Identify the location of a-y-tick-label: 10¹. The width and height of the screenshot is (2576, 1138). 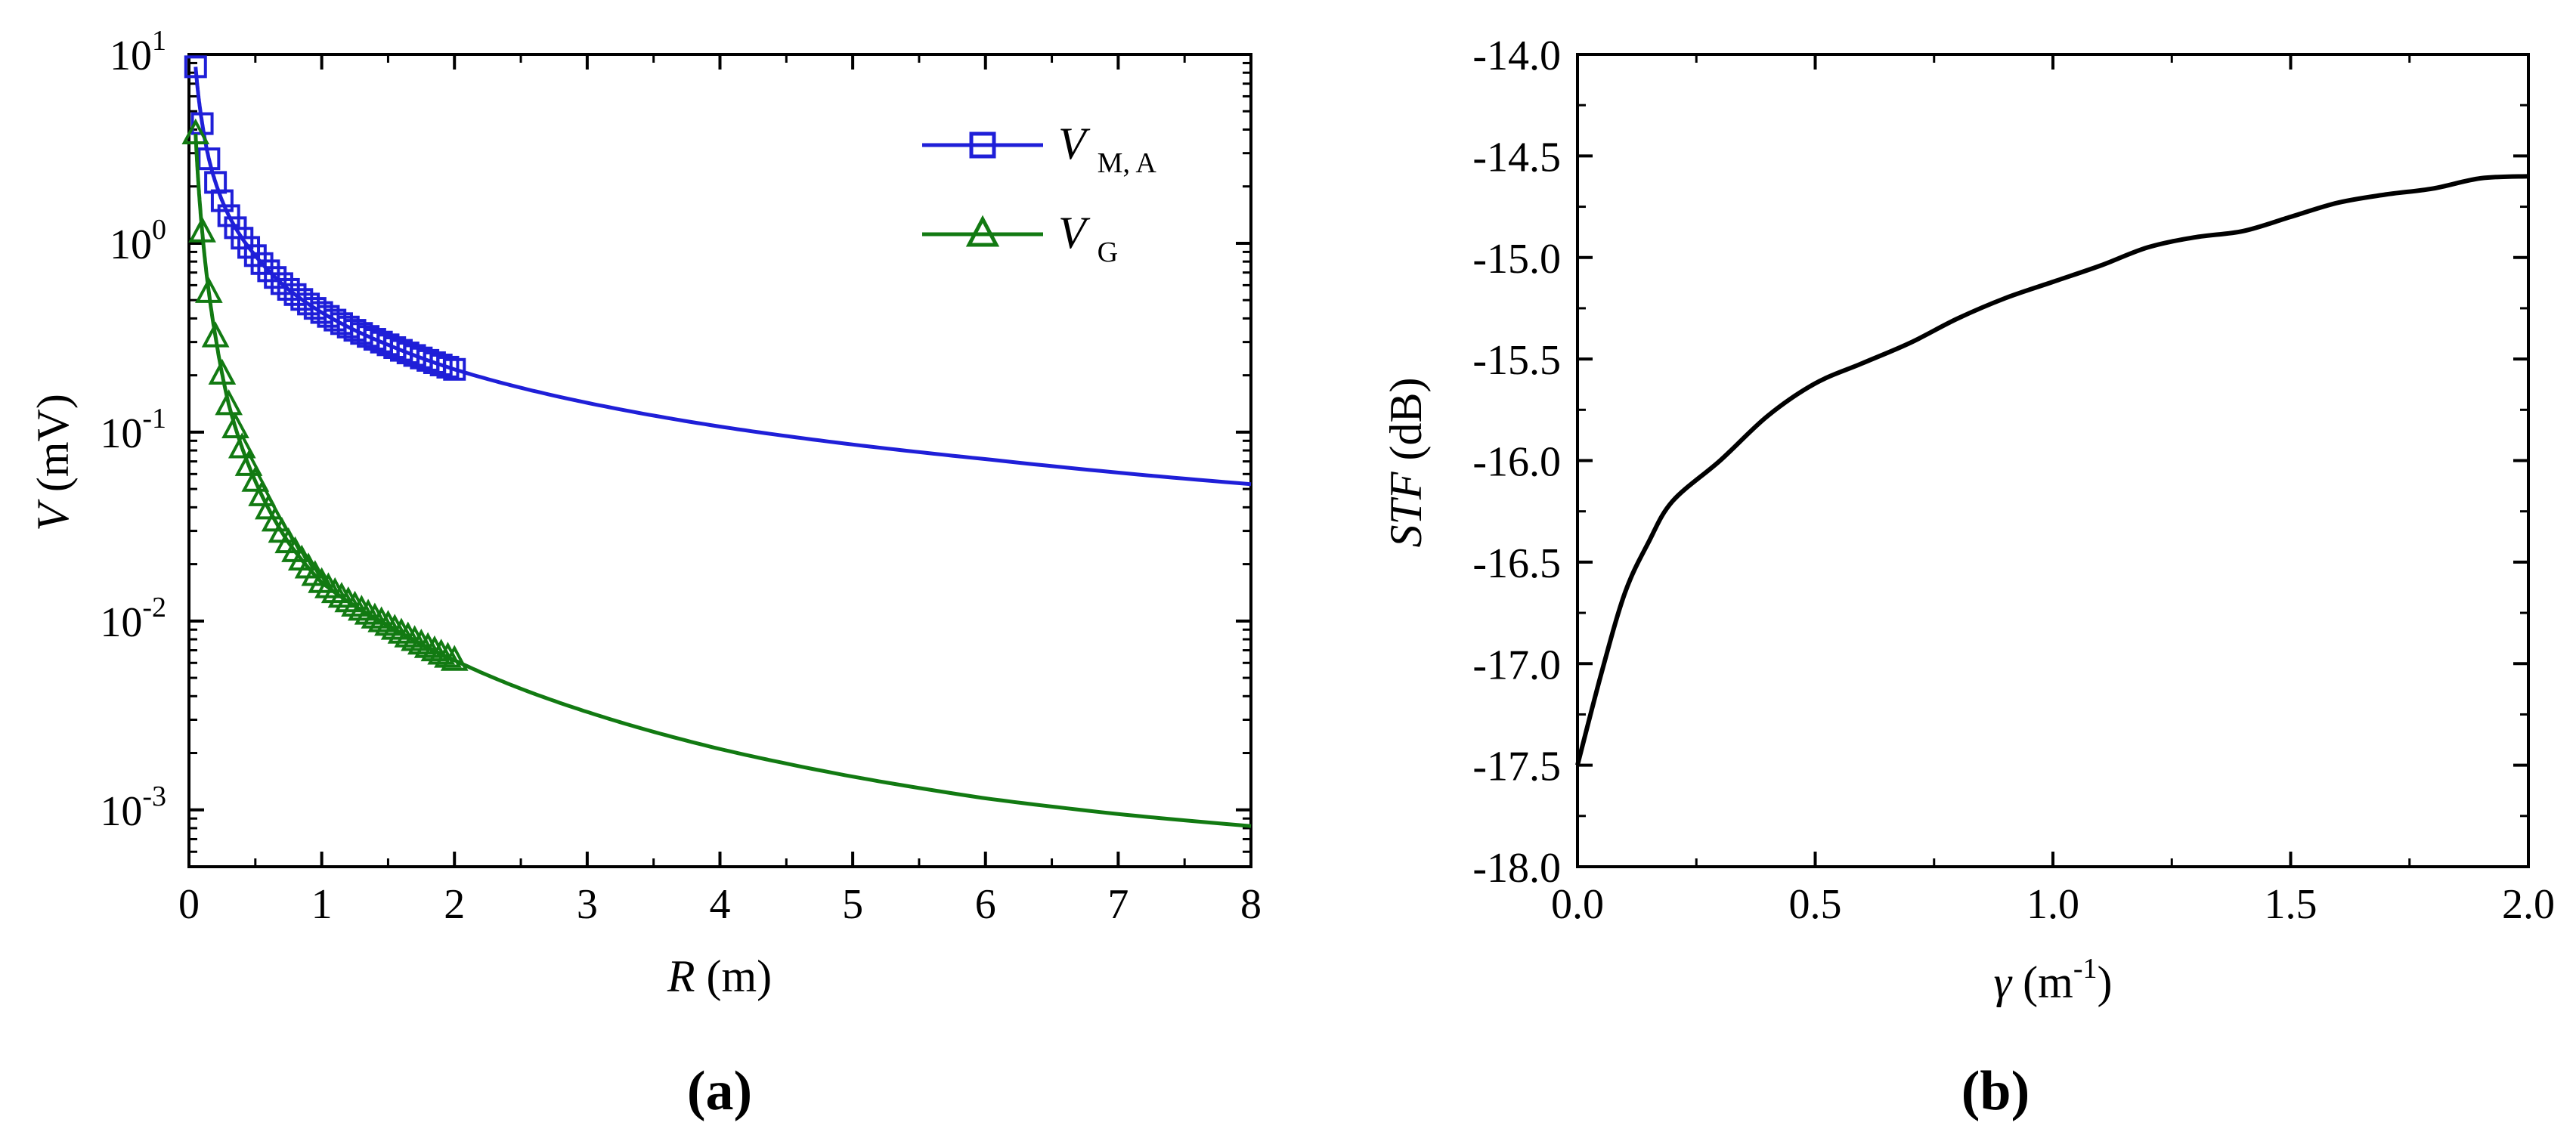
(138, 52).